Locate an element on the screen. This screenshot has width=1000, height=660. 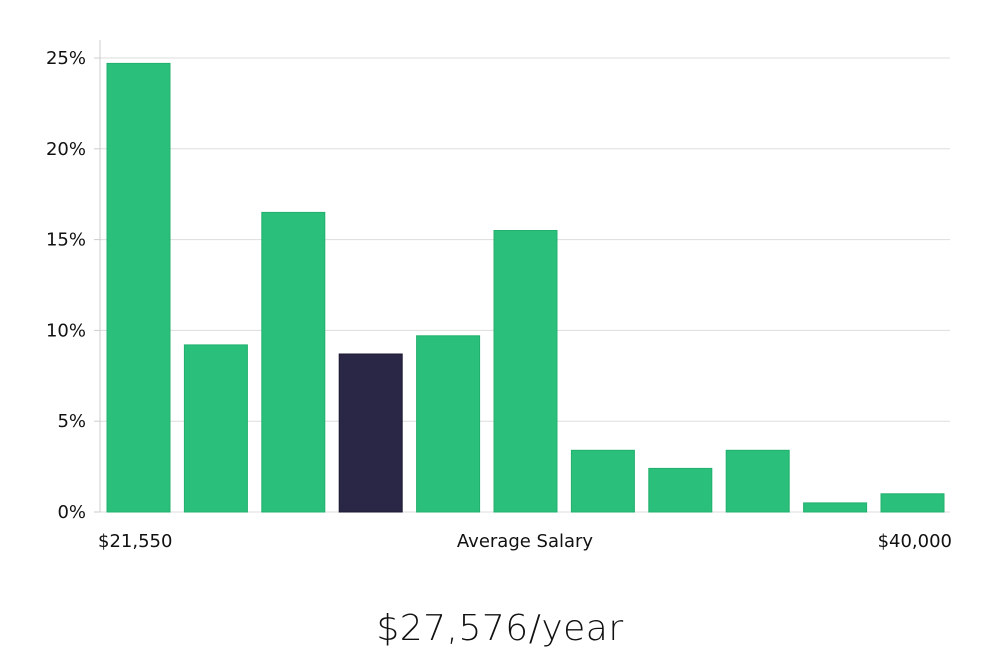
y-tick-label: 25% is located at coordinates (66, 58).